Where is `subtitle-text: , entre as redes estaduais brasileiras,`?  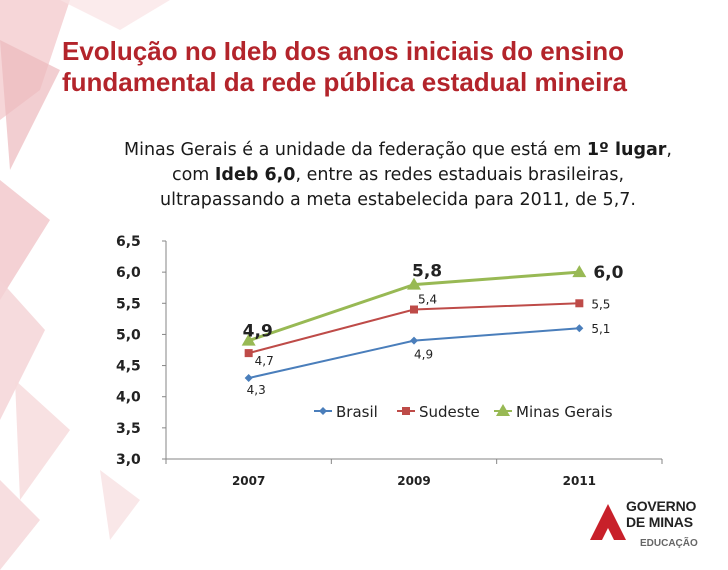
subtitle-text: , entre as redes estaduais brasileiras, is located at coordinates (460, 175).